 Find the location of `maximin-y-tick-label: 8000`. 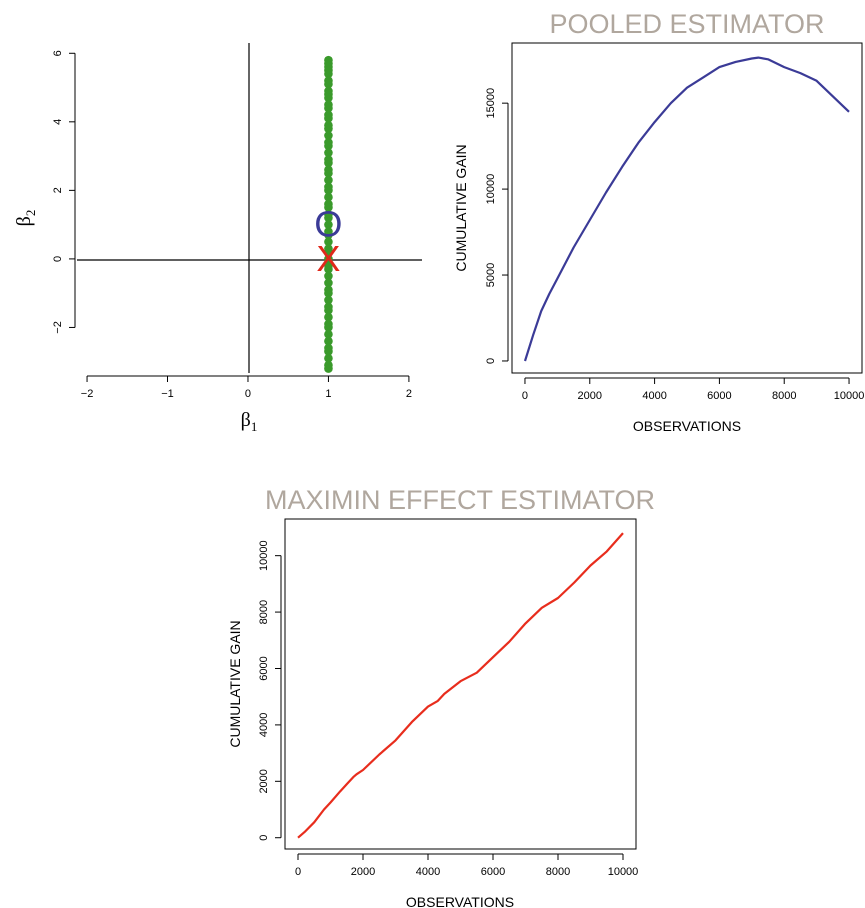

maximin-y-tick-label: 8000 is located at coordinates (264, 612).